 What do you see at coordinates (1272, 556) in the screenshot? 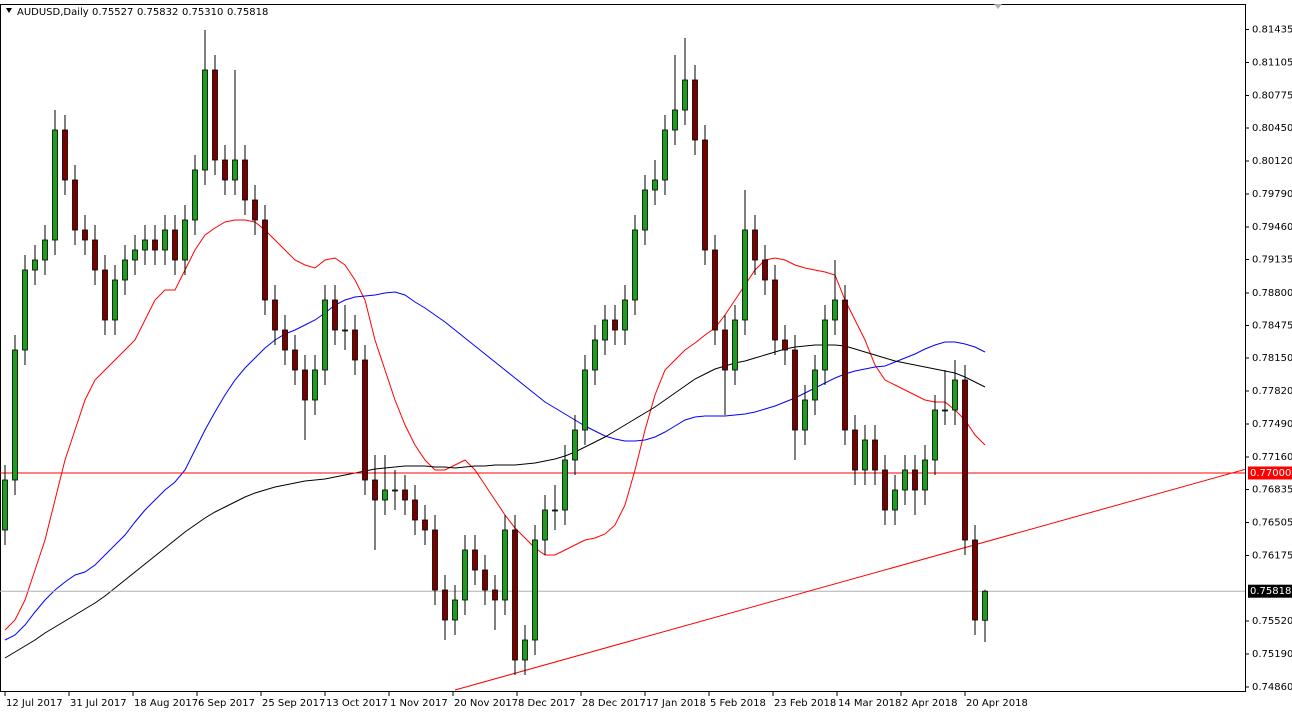
I see `y-tick-label: 0.76175` at bounding box center [1272, 556].